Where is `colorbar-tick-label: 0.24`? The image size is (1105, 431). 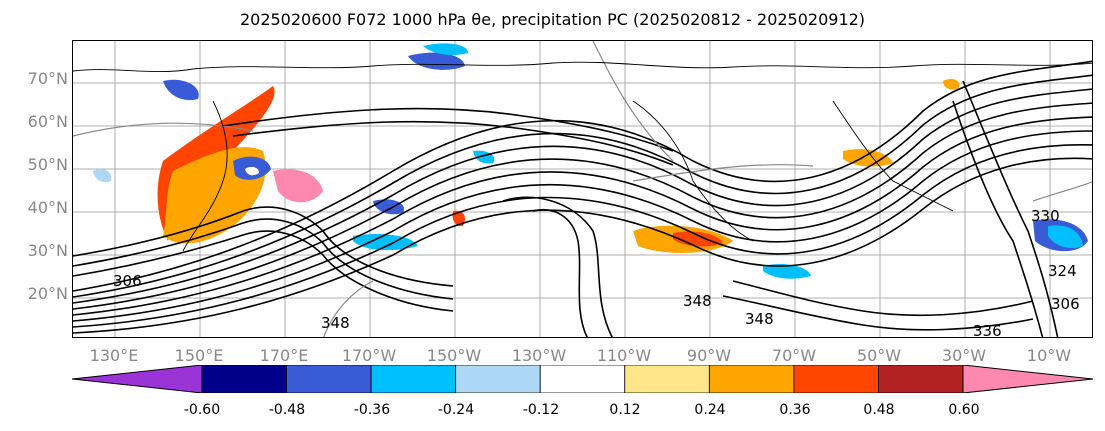
colorbar-tick-label: 0.24 is located at coordinates (710, 410).